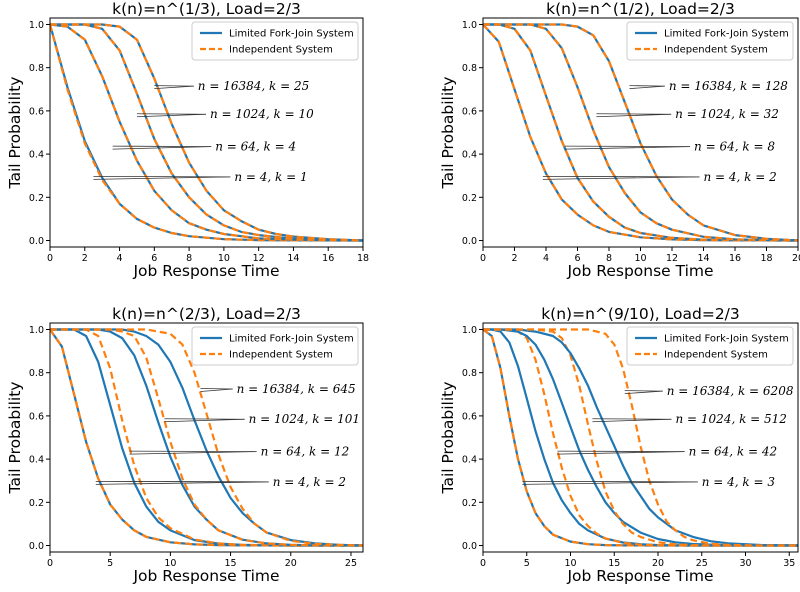  What do you see at coordinates (351, 563) in the screenshot?
I see `x-tick-label: 25` at bounding box center [351, 563].